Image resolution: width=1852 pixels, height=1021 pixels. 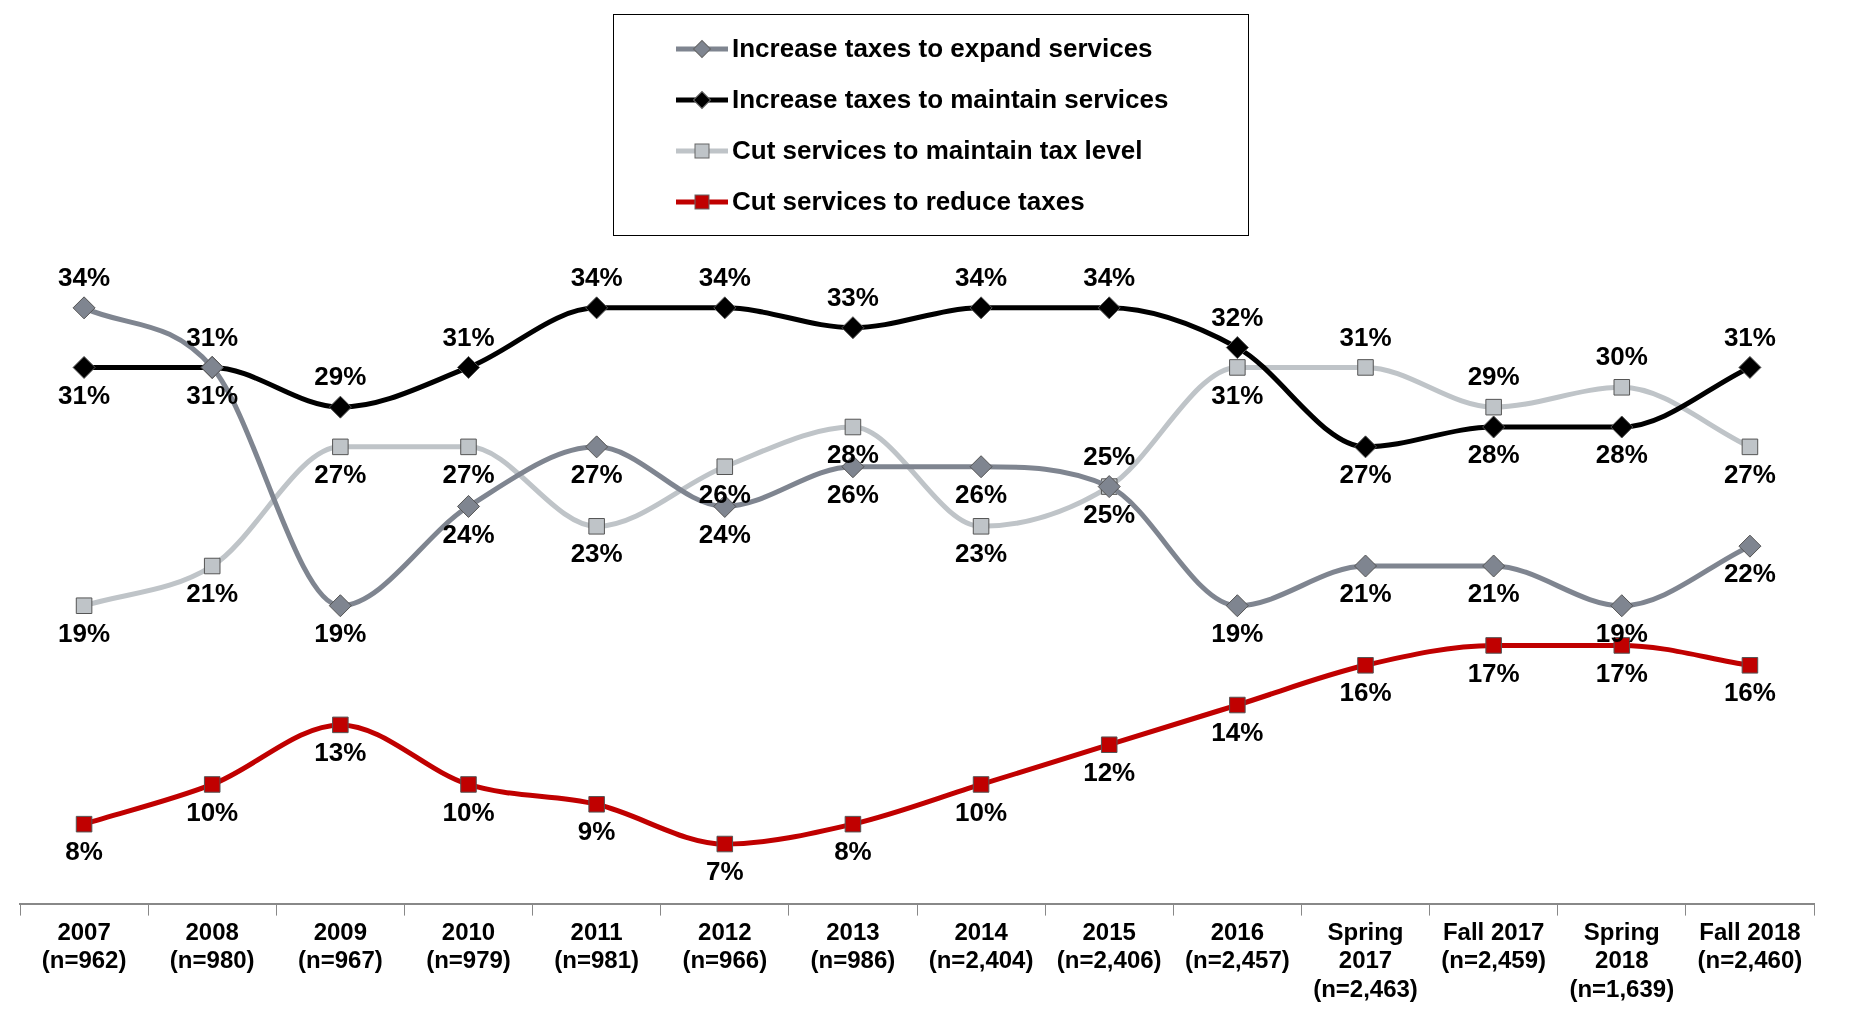 I want to click on data-label: 7%, so click(x=725, y=871).